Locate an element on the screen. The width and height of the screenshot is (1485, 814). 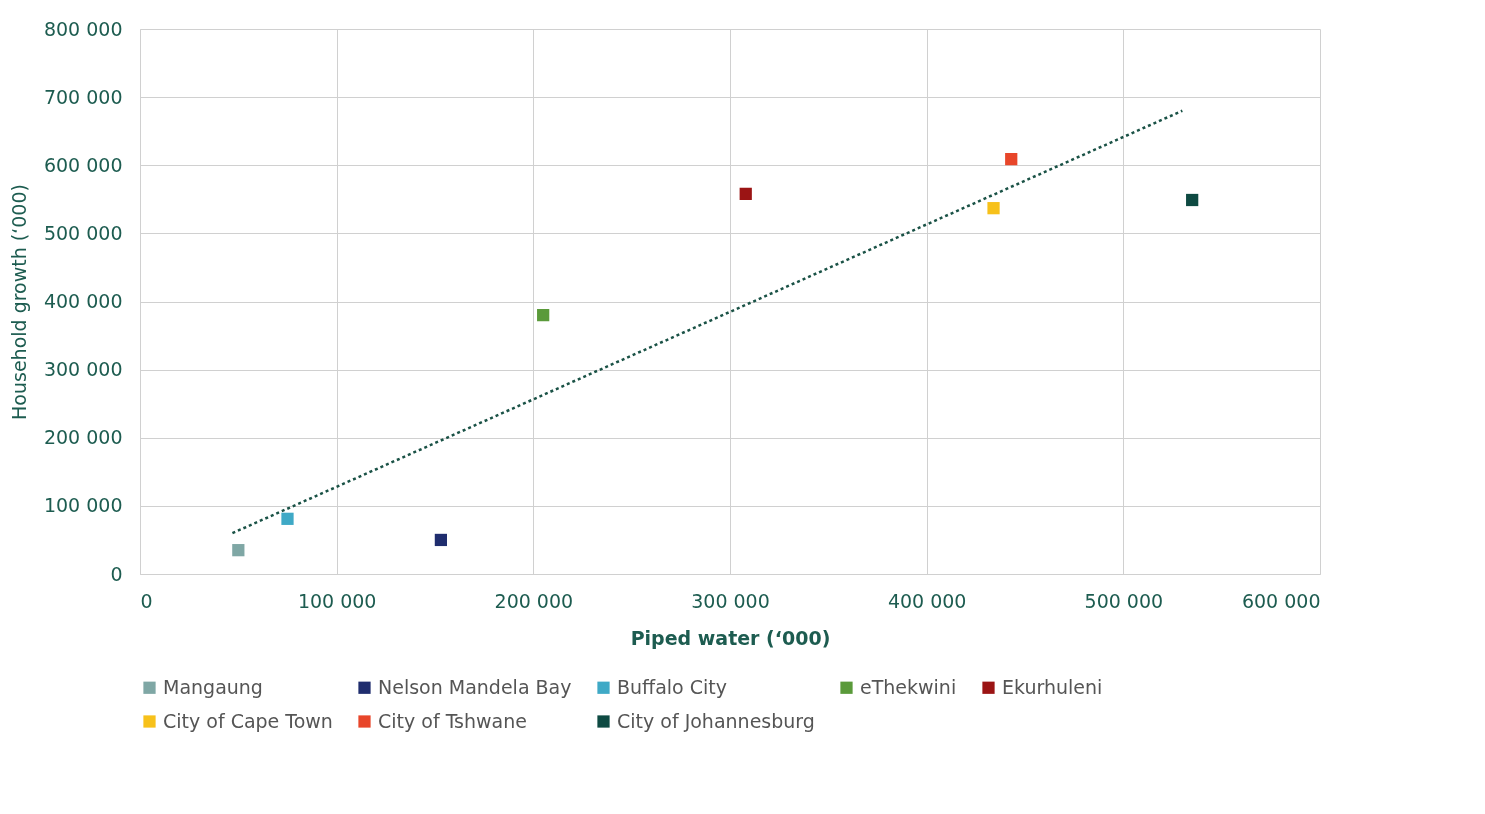
legend-label: Mangaung is located at coordinates (213, 686).